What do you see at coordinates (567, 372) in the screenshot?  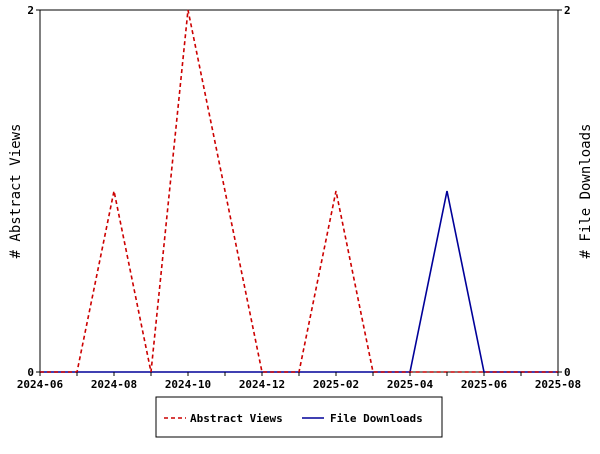 I see `y-right-tick-label: 0` at bounding box center [567, 372].